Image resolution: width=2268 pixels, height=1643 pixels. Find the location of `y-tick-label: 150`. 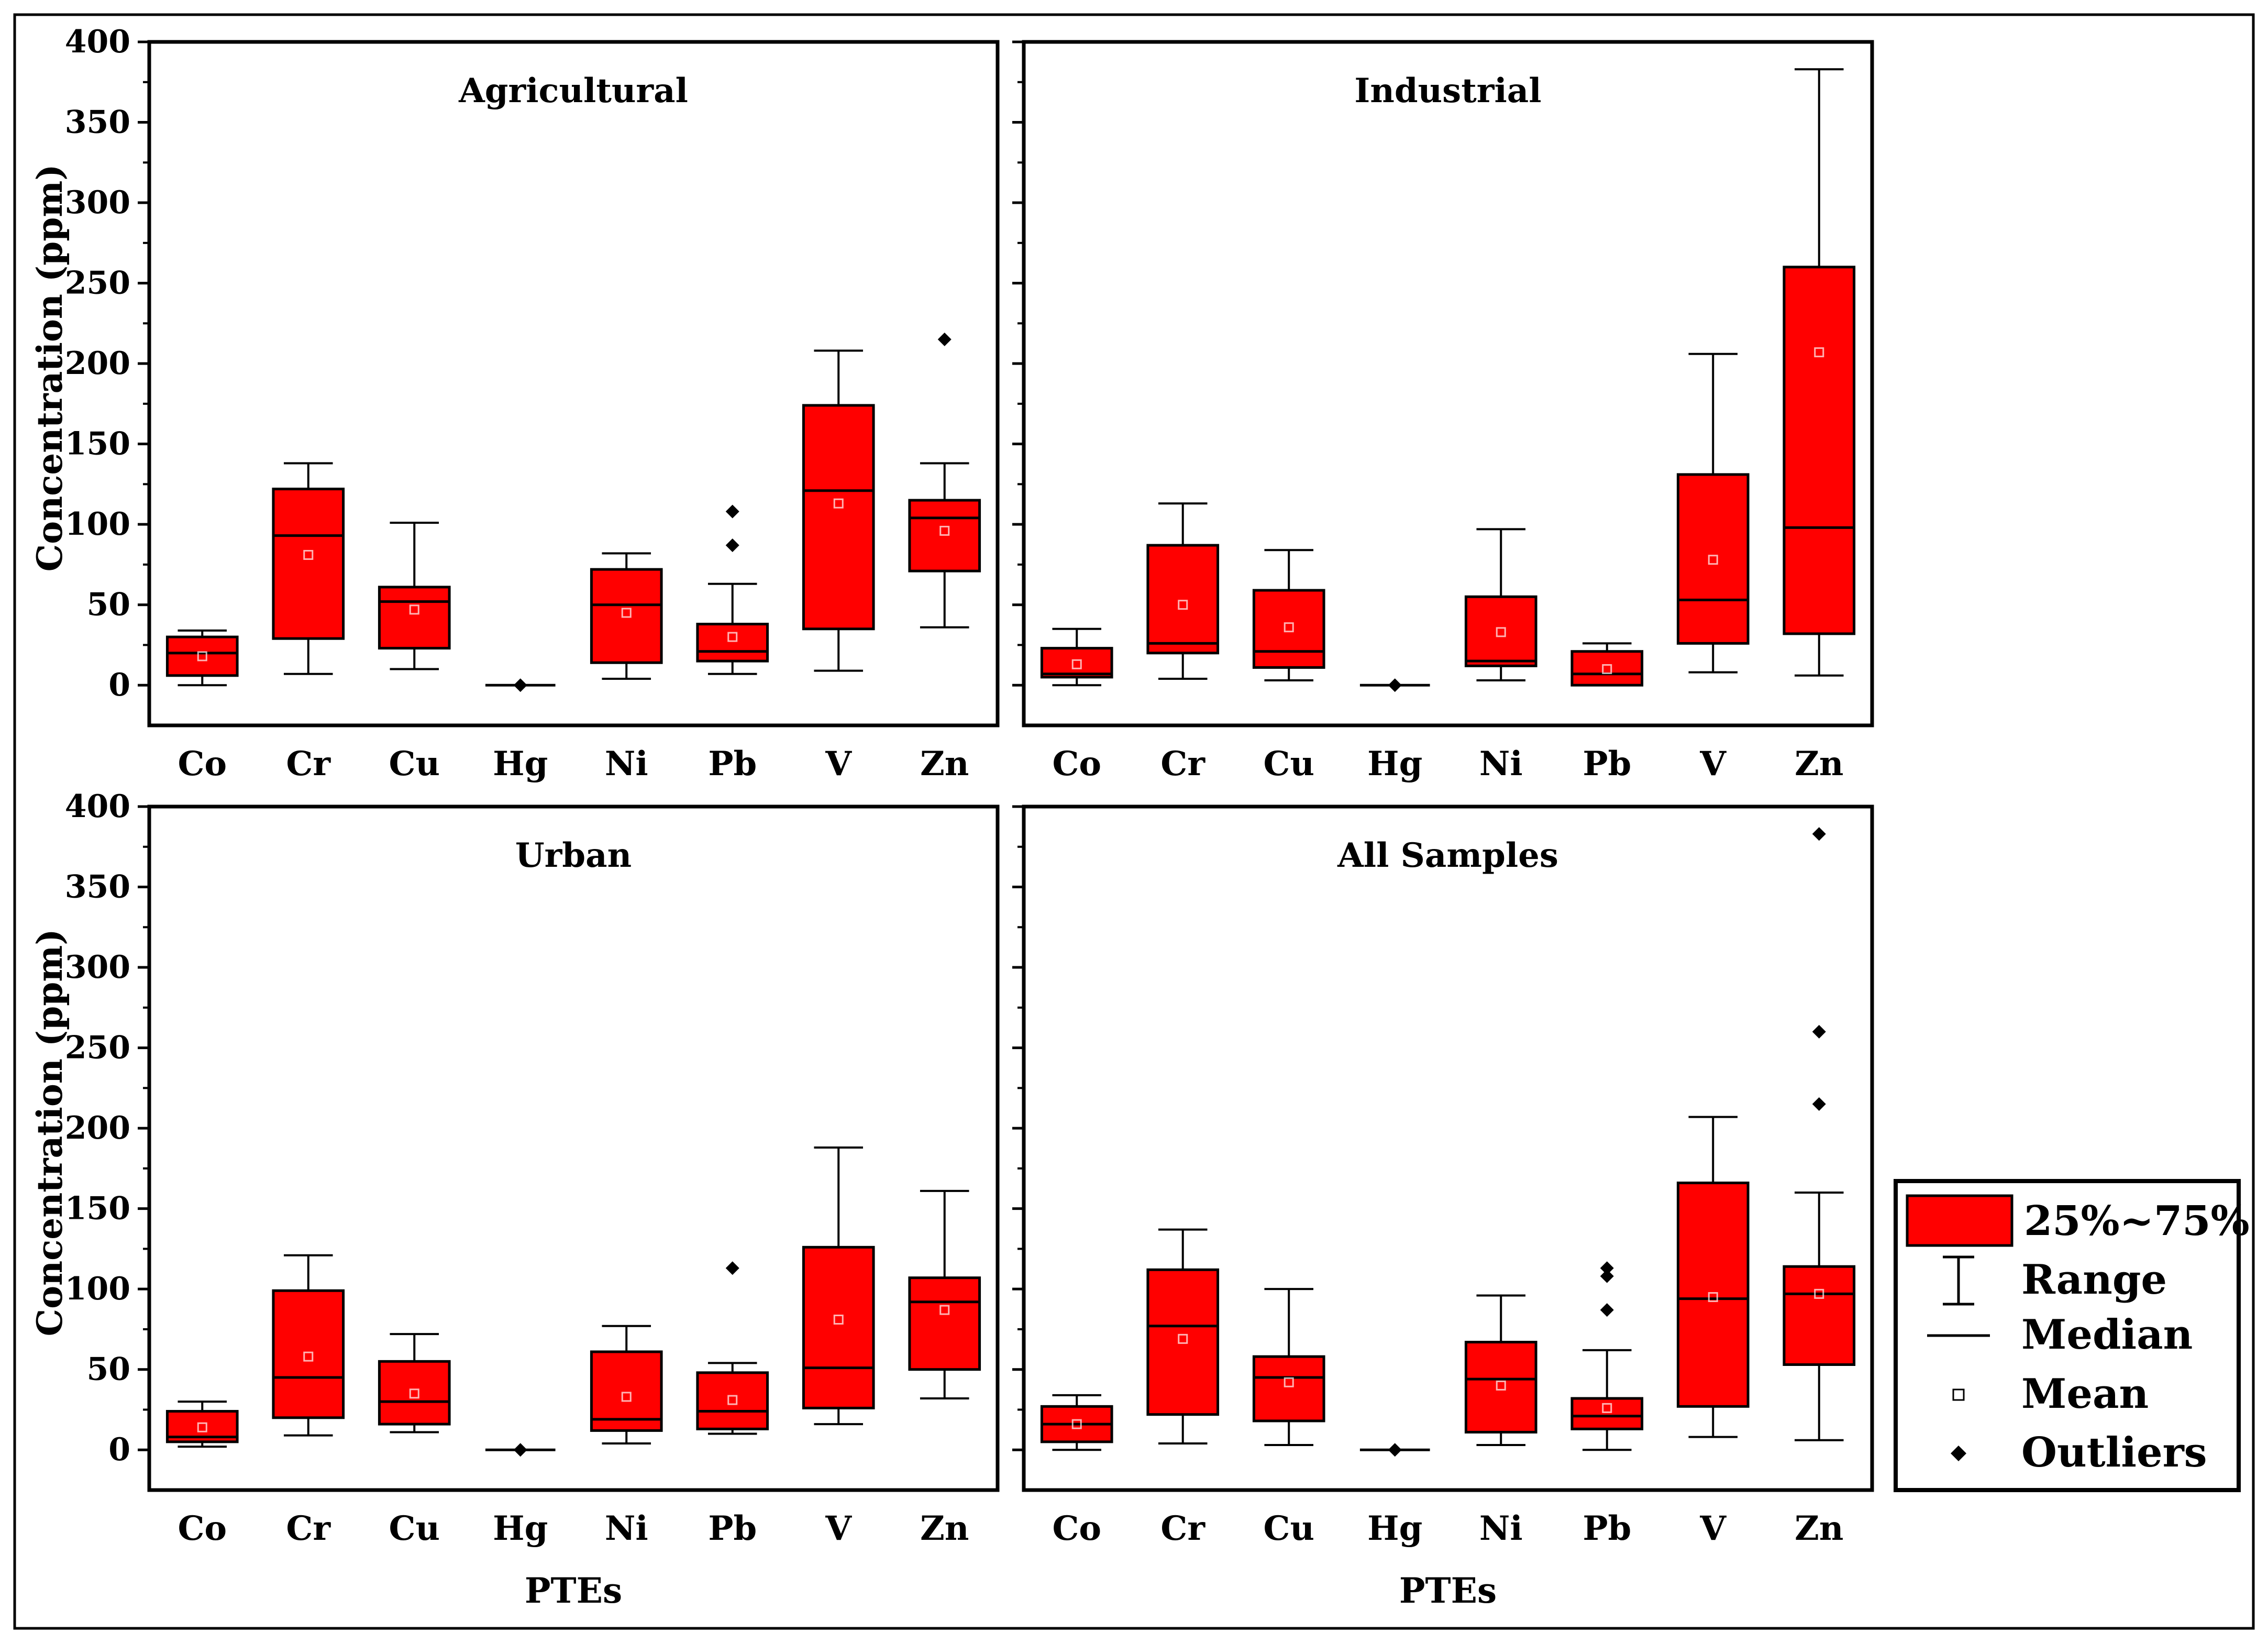

y-tick-label: 150 is located at coordinates (97, 1208).